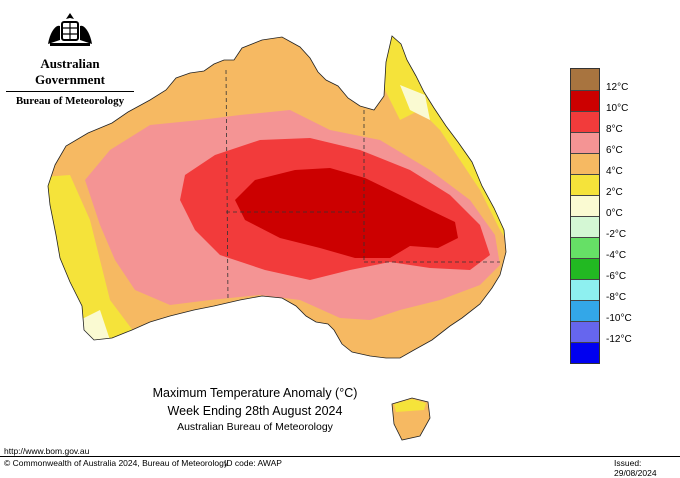  I want to click on legend-label: -10°C, so click(619, 318).